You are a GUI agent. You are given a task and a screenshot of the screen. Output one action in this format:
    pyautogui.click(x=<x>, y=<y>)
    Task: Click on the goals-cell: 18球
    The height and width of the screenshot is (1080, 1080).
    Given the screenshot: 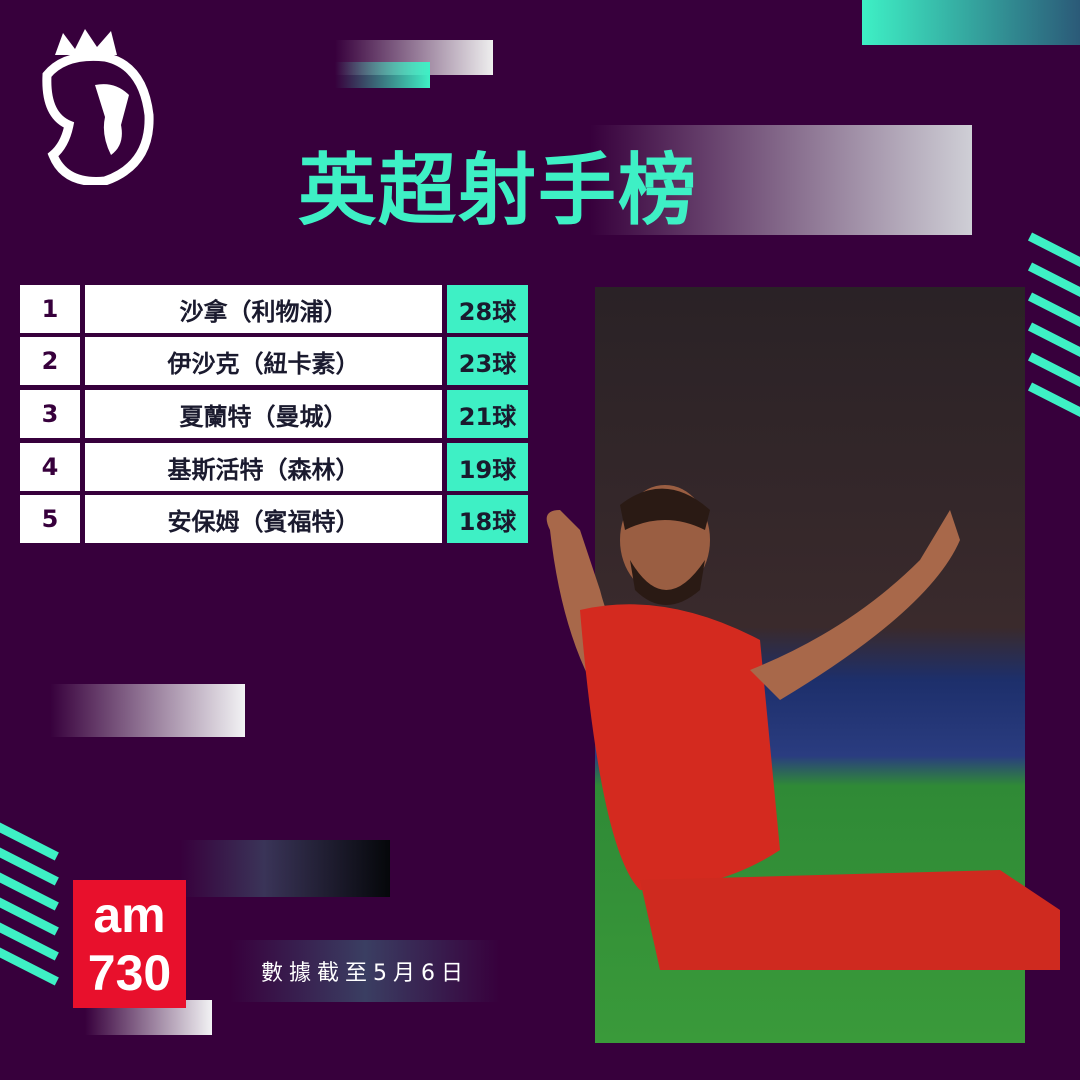 What is the action you would take?
    pyautogui.click(x=487, y=519)
    